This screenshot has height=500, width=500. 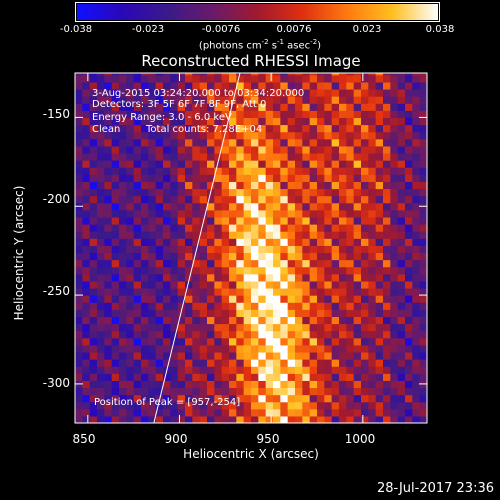 What do you see at coordinates (179, 104) in the screenshot?
I see `detectors-text: Detectors: 3F 5F 6F 7F 8F 9F, Att 0` at bounding box center [179, 104].